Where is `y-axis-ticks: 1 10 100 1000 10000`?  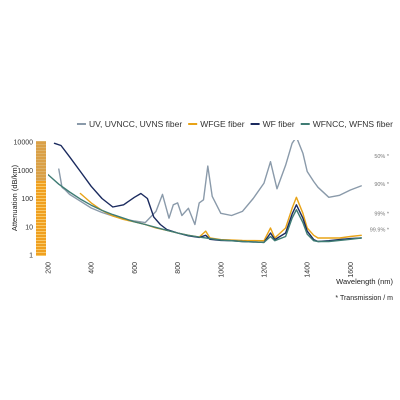
y-axis-ticks: 1 10 100 1000 10000 is located at coordinates (24, 200).